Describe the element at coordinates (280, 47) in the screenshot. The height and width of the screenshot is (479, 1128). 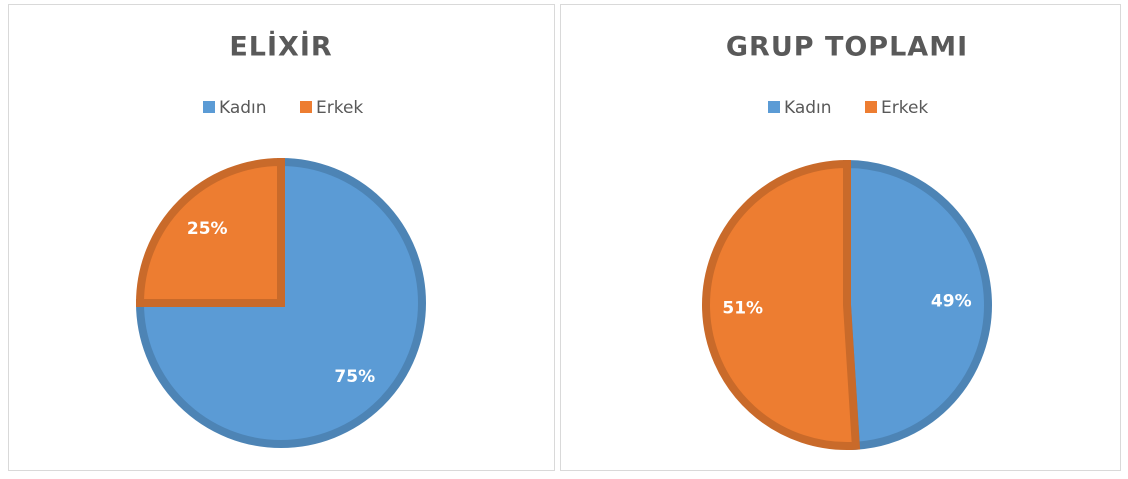
I see `chart-title: ELİXİR` at that location.